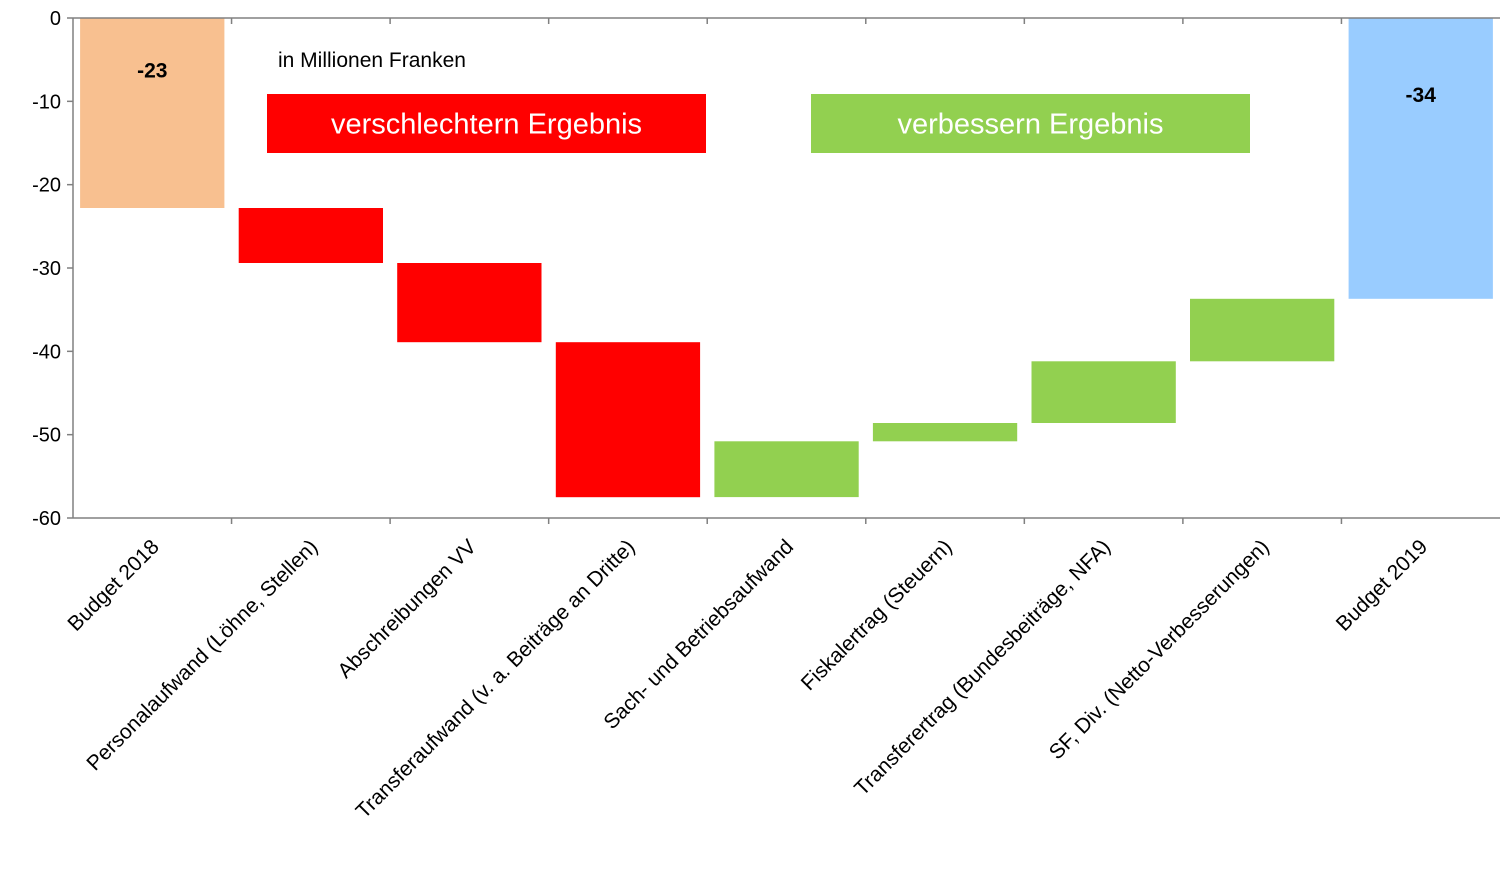 This screenshot has height=895, width=1501. What do you see at coordinates (698, 634) in the screenshot?
I see `category-label-5: Sach- und Betriebsaufwand` at bounding box center [698, 634].